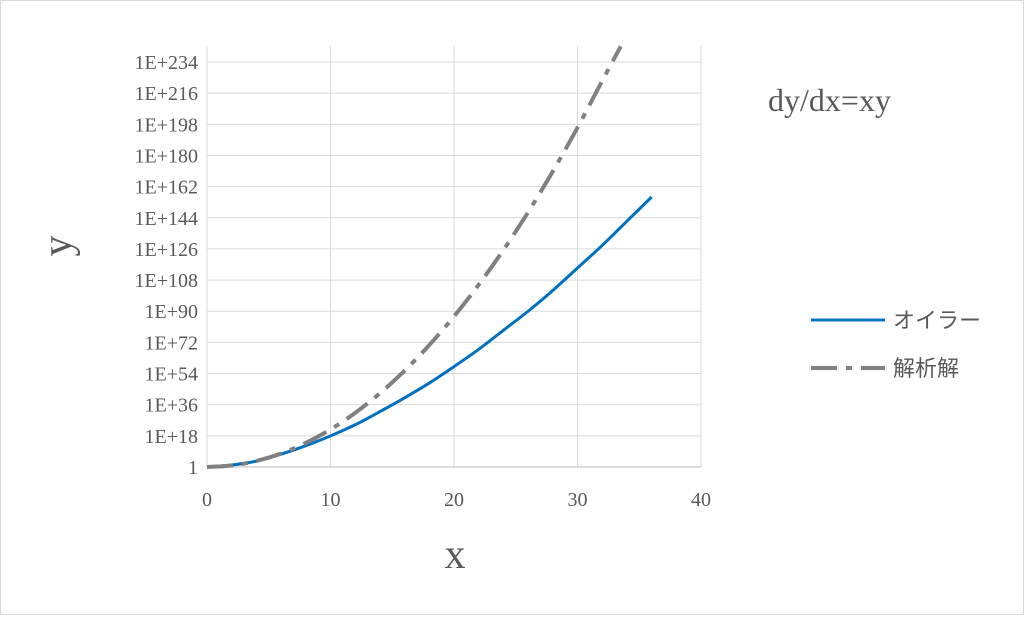  I want to click on y-tick-label: 1E+216, so click(167, 94).